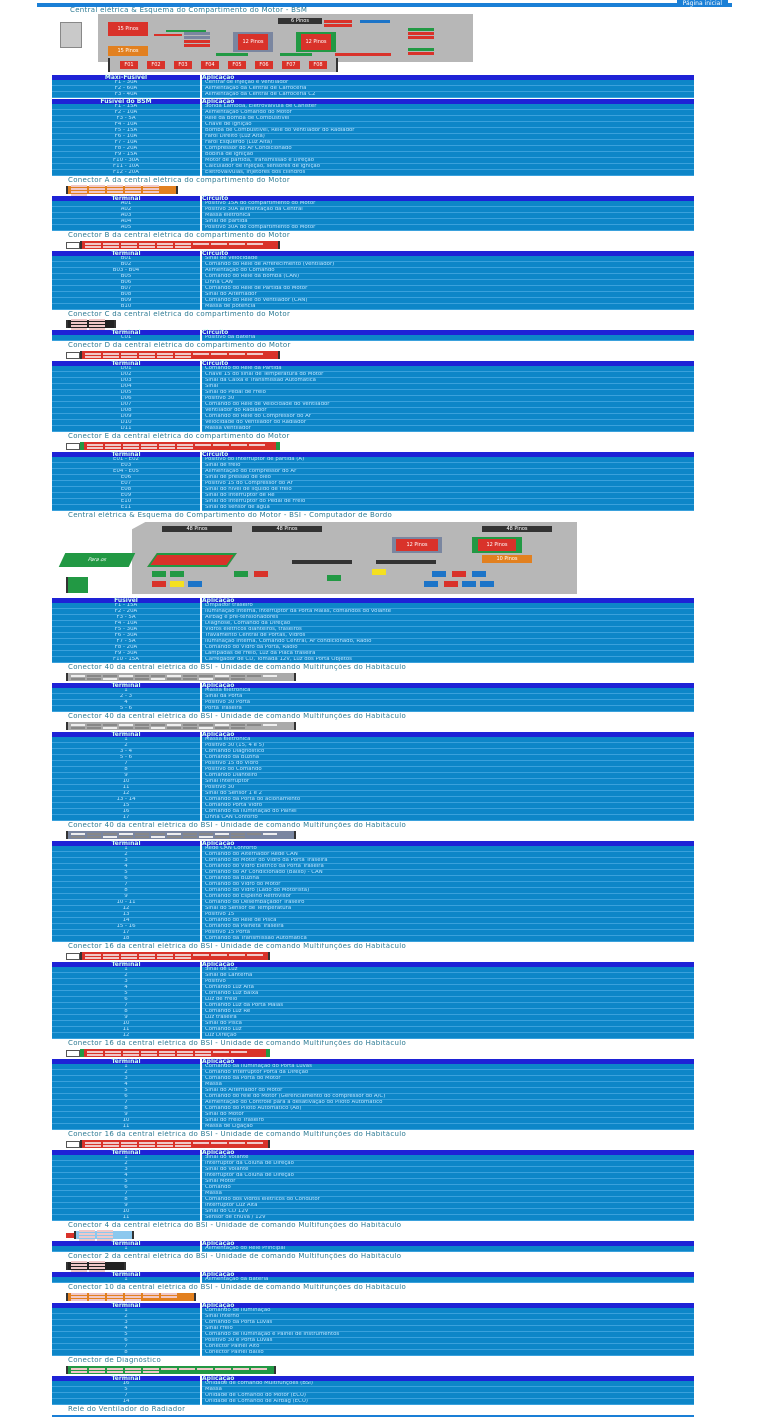 The image size is (768, 1417). What do you see at coordinates (128, 51) in the screenshot?
I see `connector-15-pins: 15 Pinos` at bounding box center [128, 51].